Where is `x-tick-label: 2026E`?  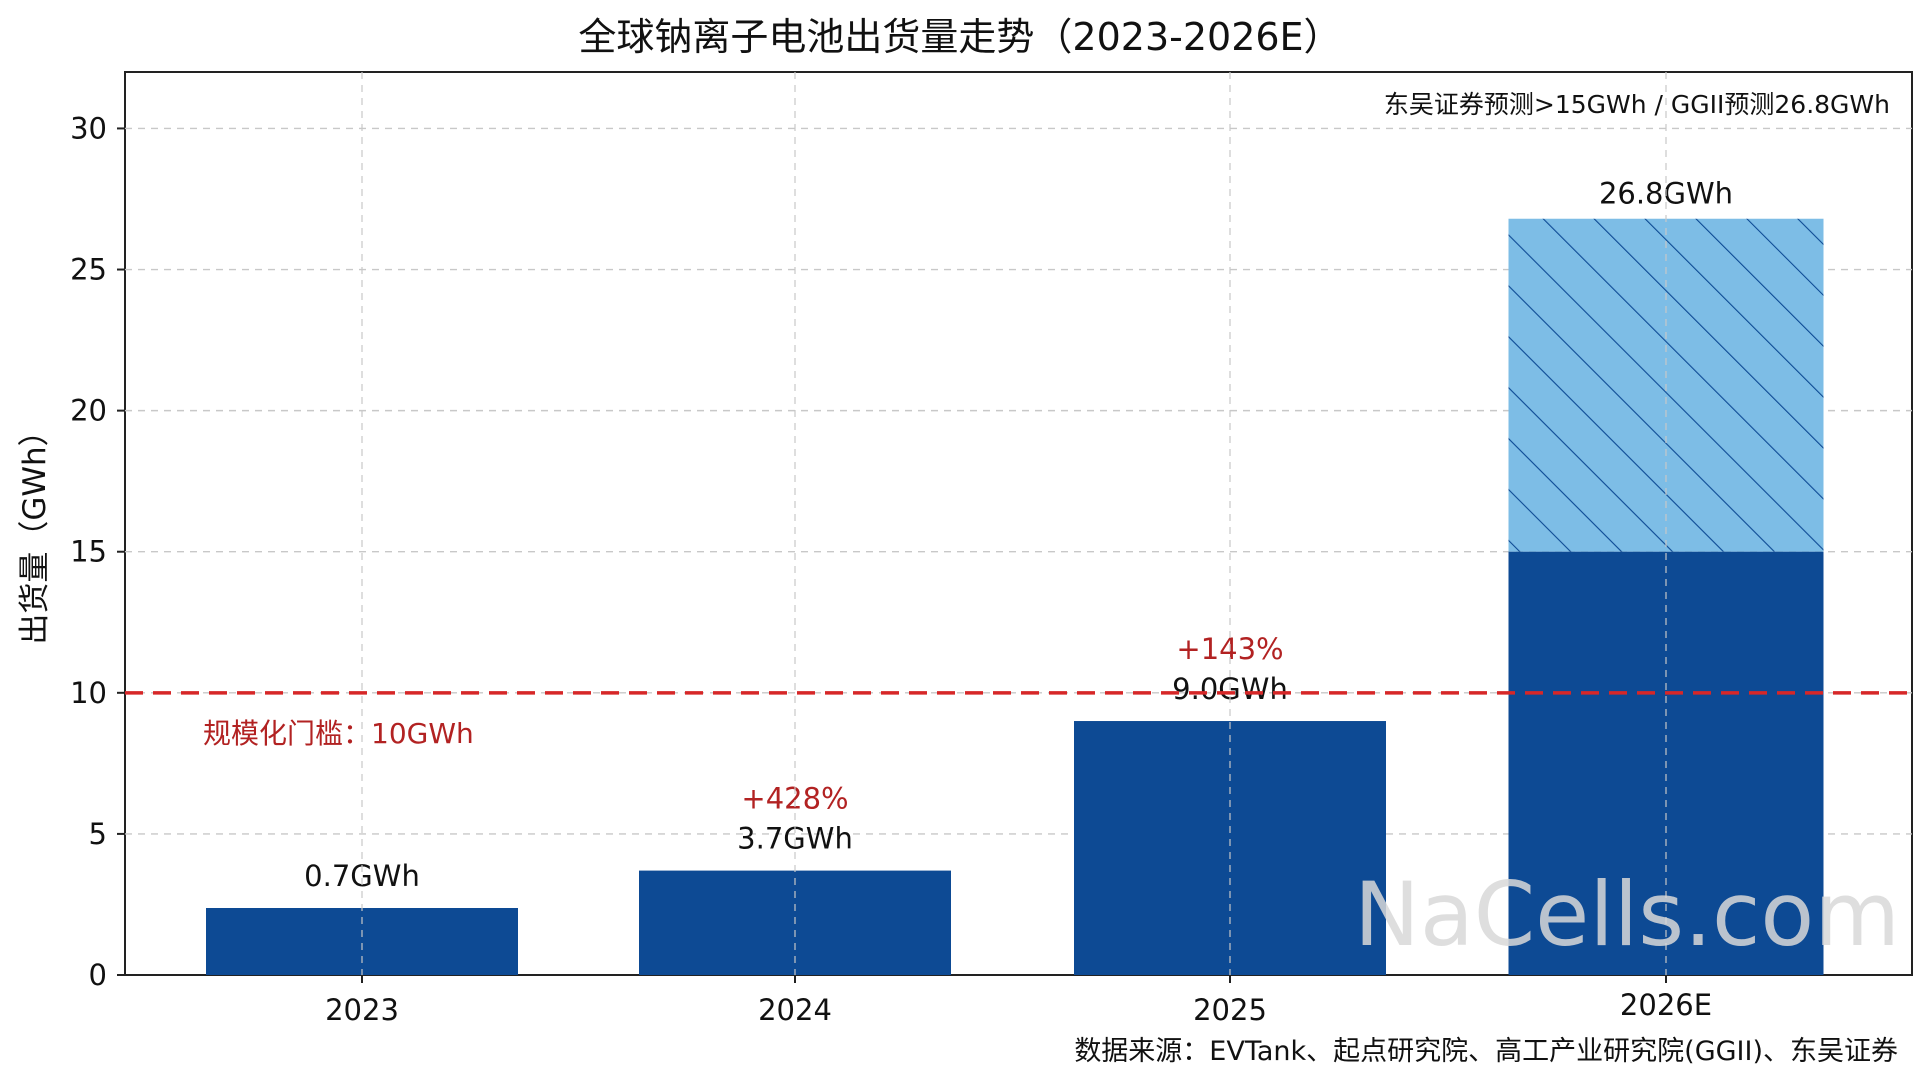
x-tick-label: 2026E is located at coordinates (1666, 1005).